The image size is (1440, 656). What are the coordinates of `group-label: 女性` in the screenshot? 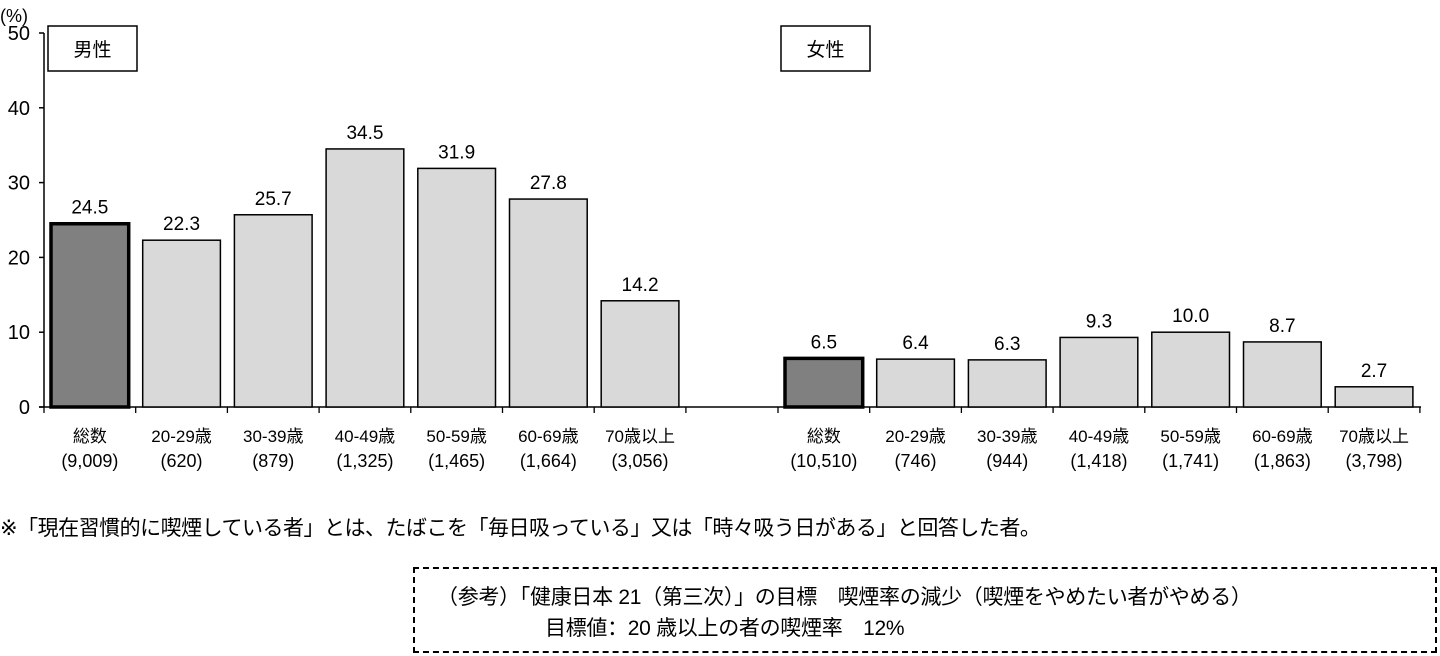 It's located at (825, 50).